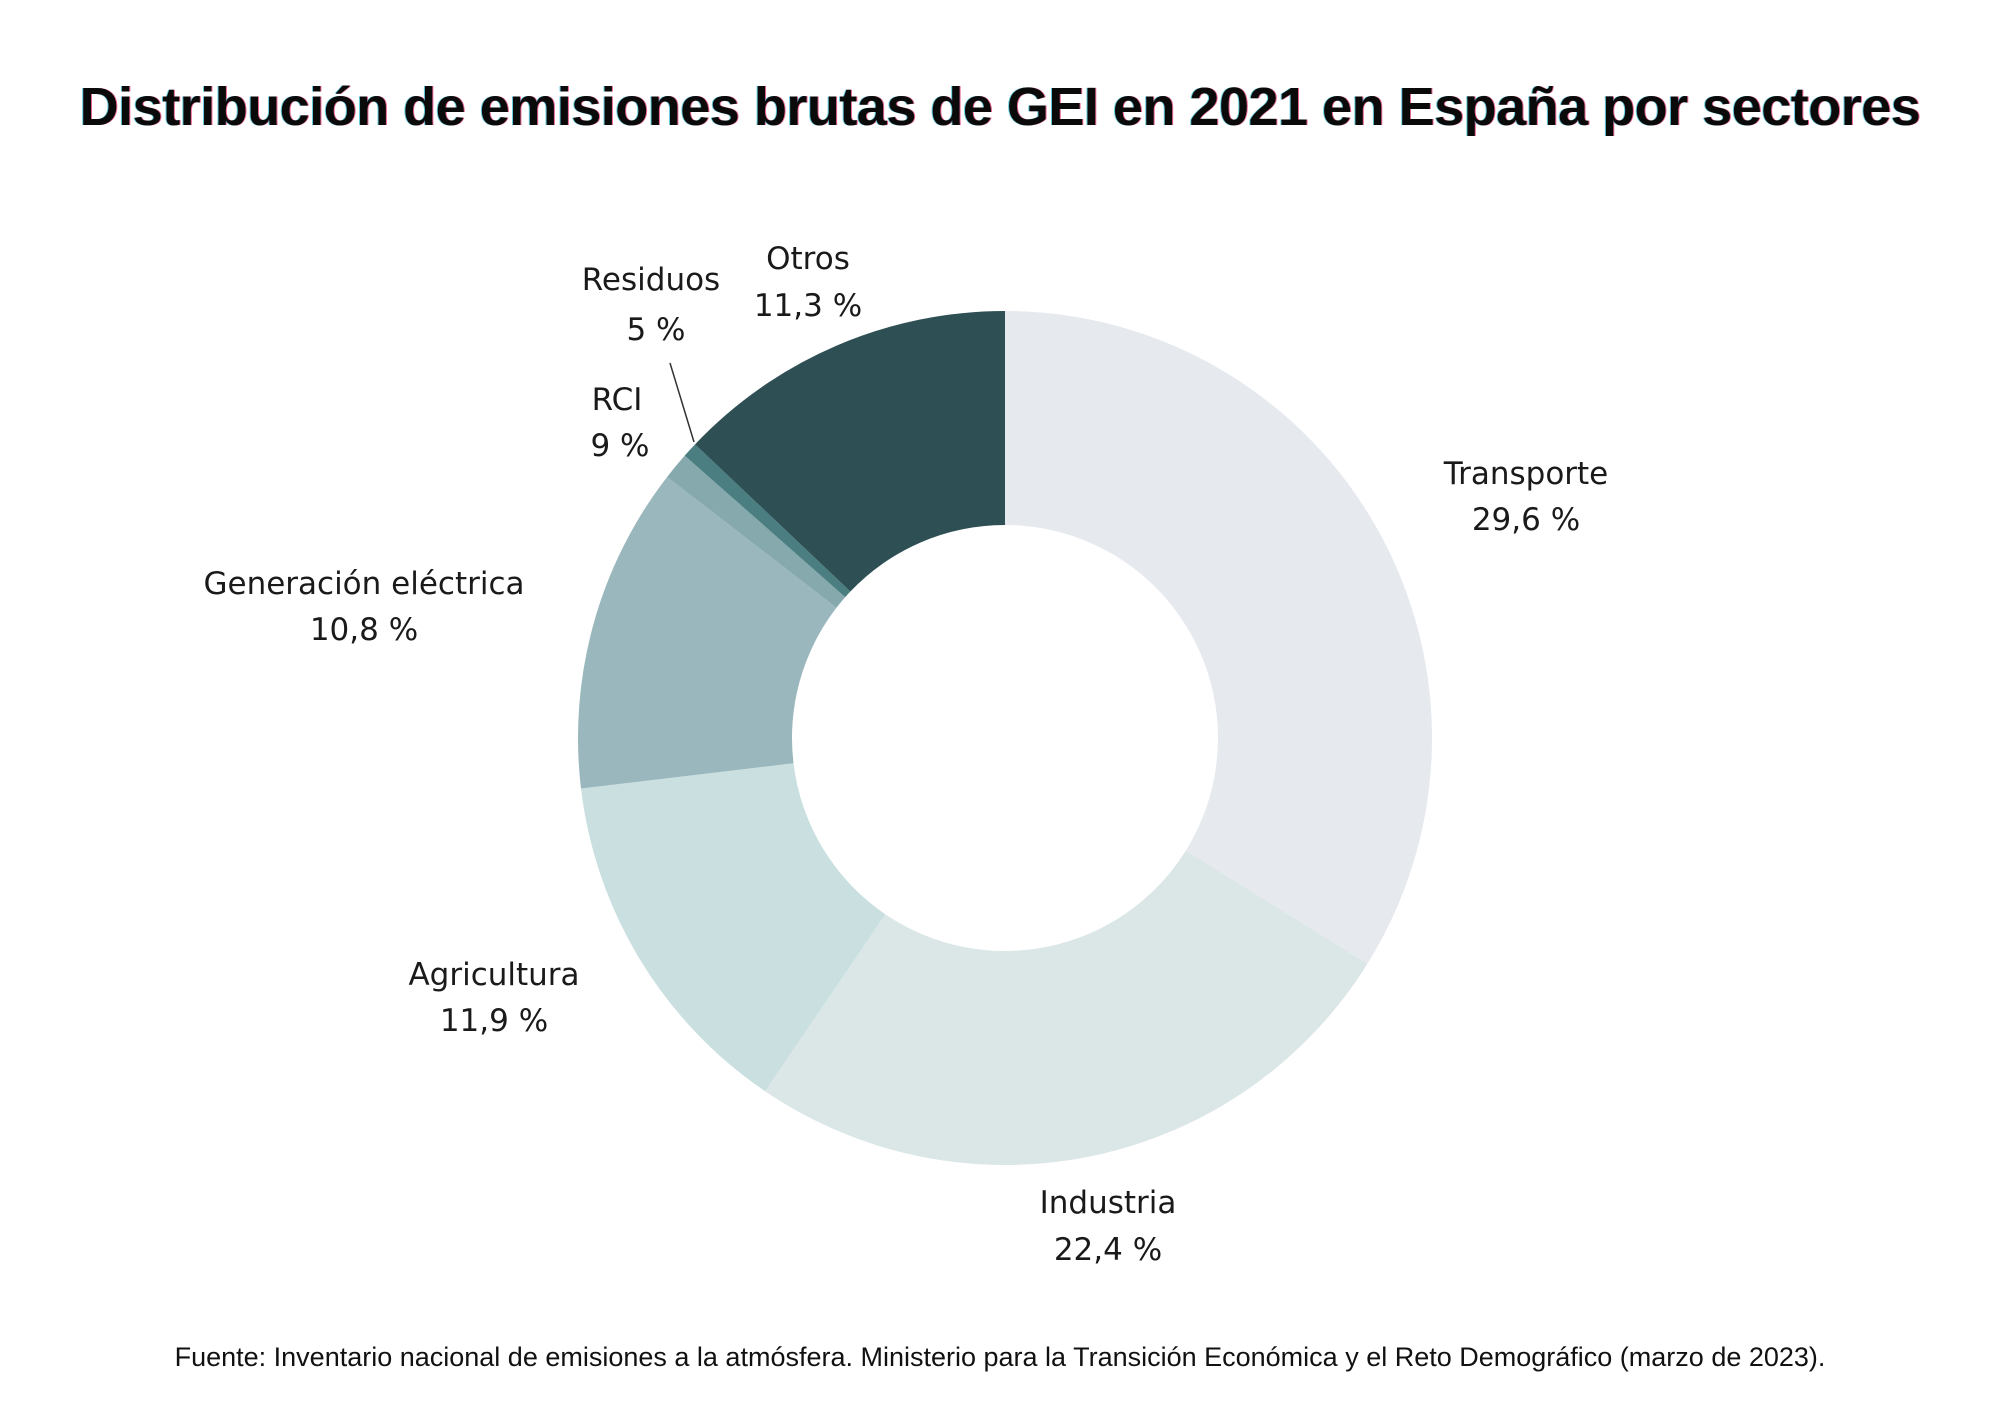  What do you see at coordinates (619, 446) in the screenshot?
I see `label-rci-value: 9 %` at bounding box center [619, 446].